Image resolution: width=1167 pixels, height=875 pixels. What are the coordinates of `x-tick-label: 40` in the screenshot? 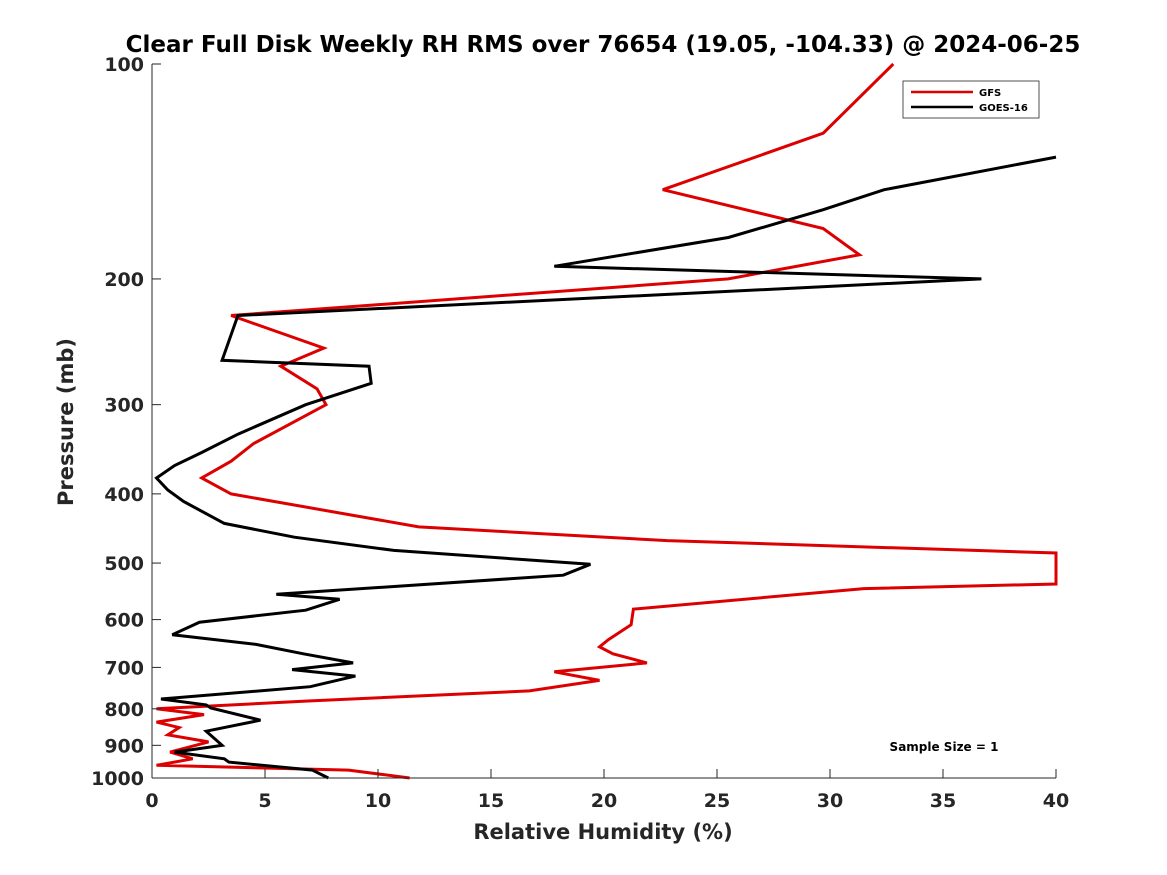 It's located at (1056, 801).